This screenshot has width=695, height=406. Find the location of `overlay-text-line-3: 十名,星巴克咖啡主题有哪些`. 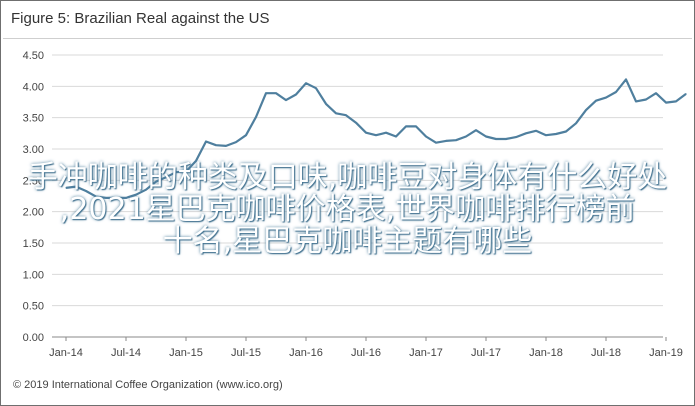

overlay-text-line-3: 十名,星巴克咖啡主题有哪些 is located at coordinates (347, 241).